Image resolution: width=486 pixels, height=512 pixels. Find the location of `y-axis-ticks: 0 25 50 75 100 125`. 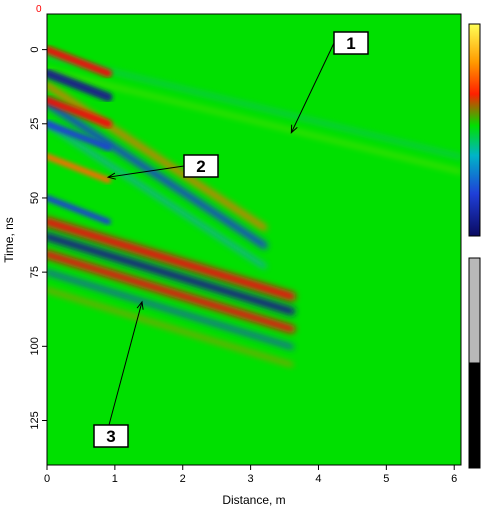

y-axis-ticks: 0 25 50 75 100 125 is located at coordinates (38, 238).